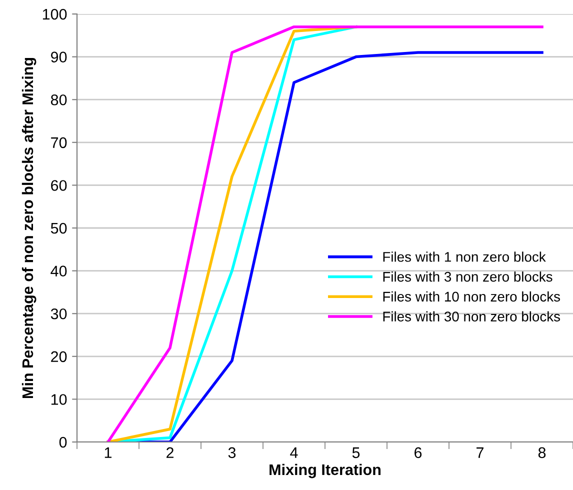 This screenshot has width=573, height=490. Describe the element at coordinates (471, 296) in the screenshot. I see `legend-label: Files with 10 non zero blocks` at that location.